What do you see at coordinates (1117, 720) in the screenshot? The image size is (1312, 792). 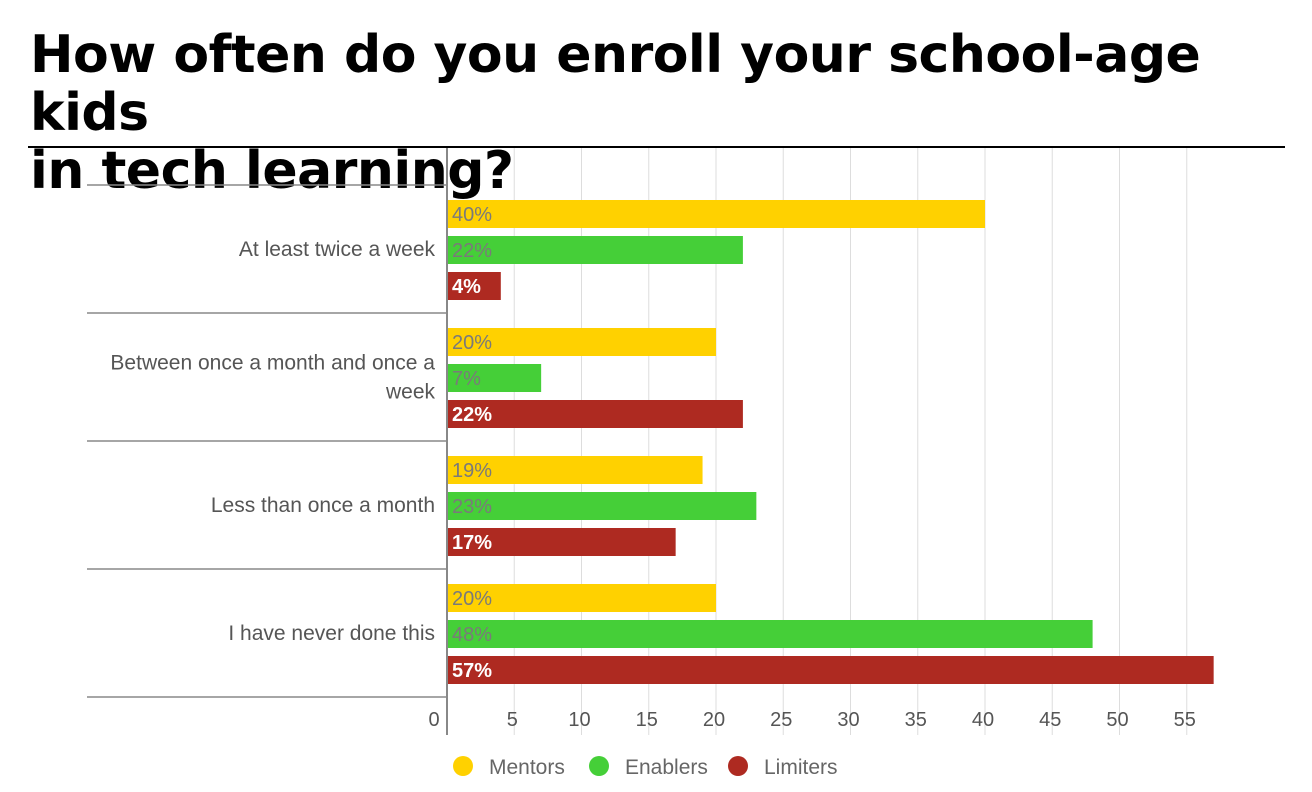 I see `x-tick-label: 50` at bounding box center [1117, 720].